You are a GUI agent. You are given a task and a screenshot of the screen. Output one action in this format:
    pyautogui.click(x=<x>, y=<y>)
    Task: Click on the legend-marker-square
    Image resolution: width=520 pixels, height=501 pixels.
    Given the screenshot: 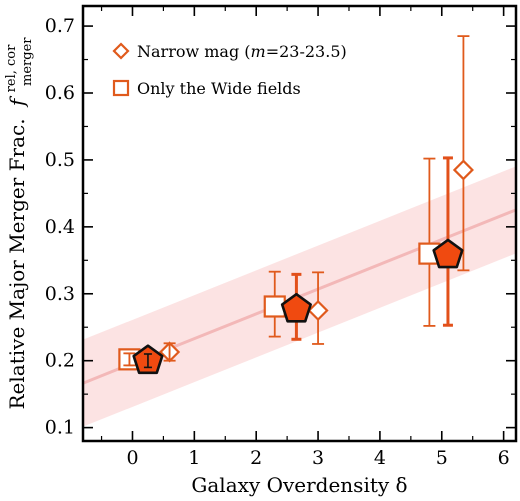 What is the action you would take?
    pyautogui.click(x=121, y=88)
    